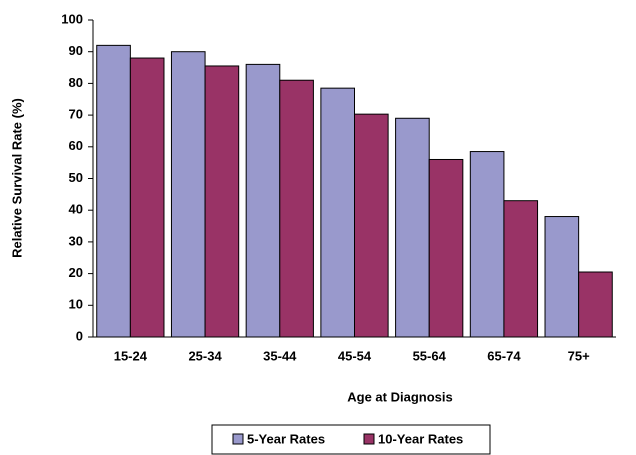  What do you see at coordinates (79, 335) in the screenshot?
I see `y-tick-label: 0` at bounding box center [79, 335].